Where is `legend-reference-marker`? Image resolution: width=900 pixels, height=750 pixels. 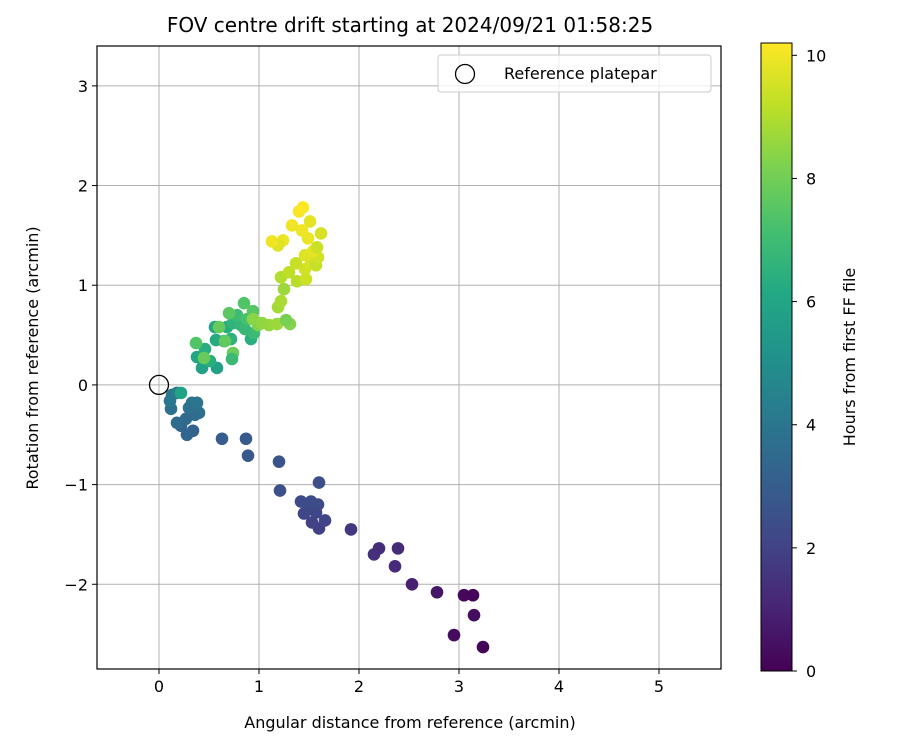
legend-reference-marker is located at coordinates (465, 74).